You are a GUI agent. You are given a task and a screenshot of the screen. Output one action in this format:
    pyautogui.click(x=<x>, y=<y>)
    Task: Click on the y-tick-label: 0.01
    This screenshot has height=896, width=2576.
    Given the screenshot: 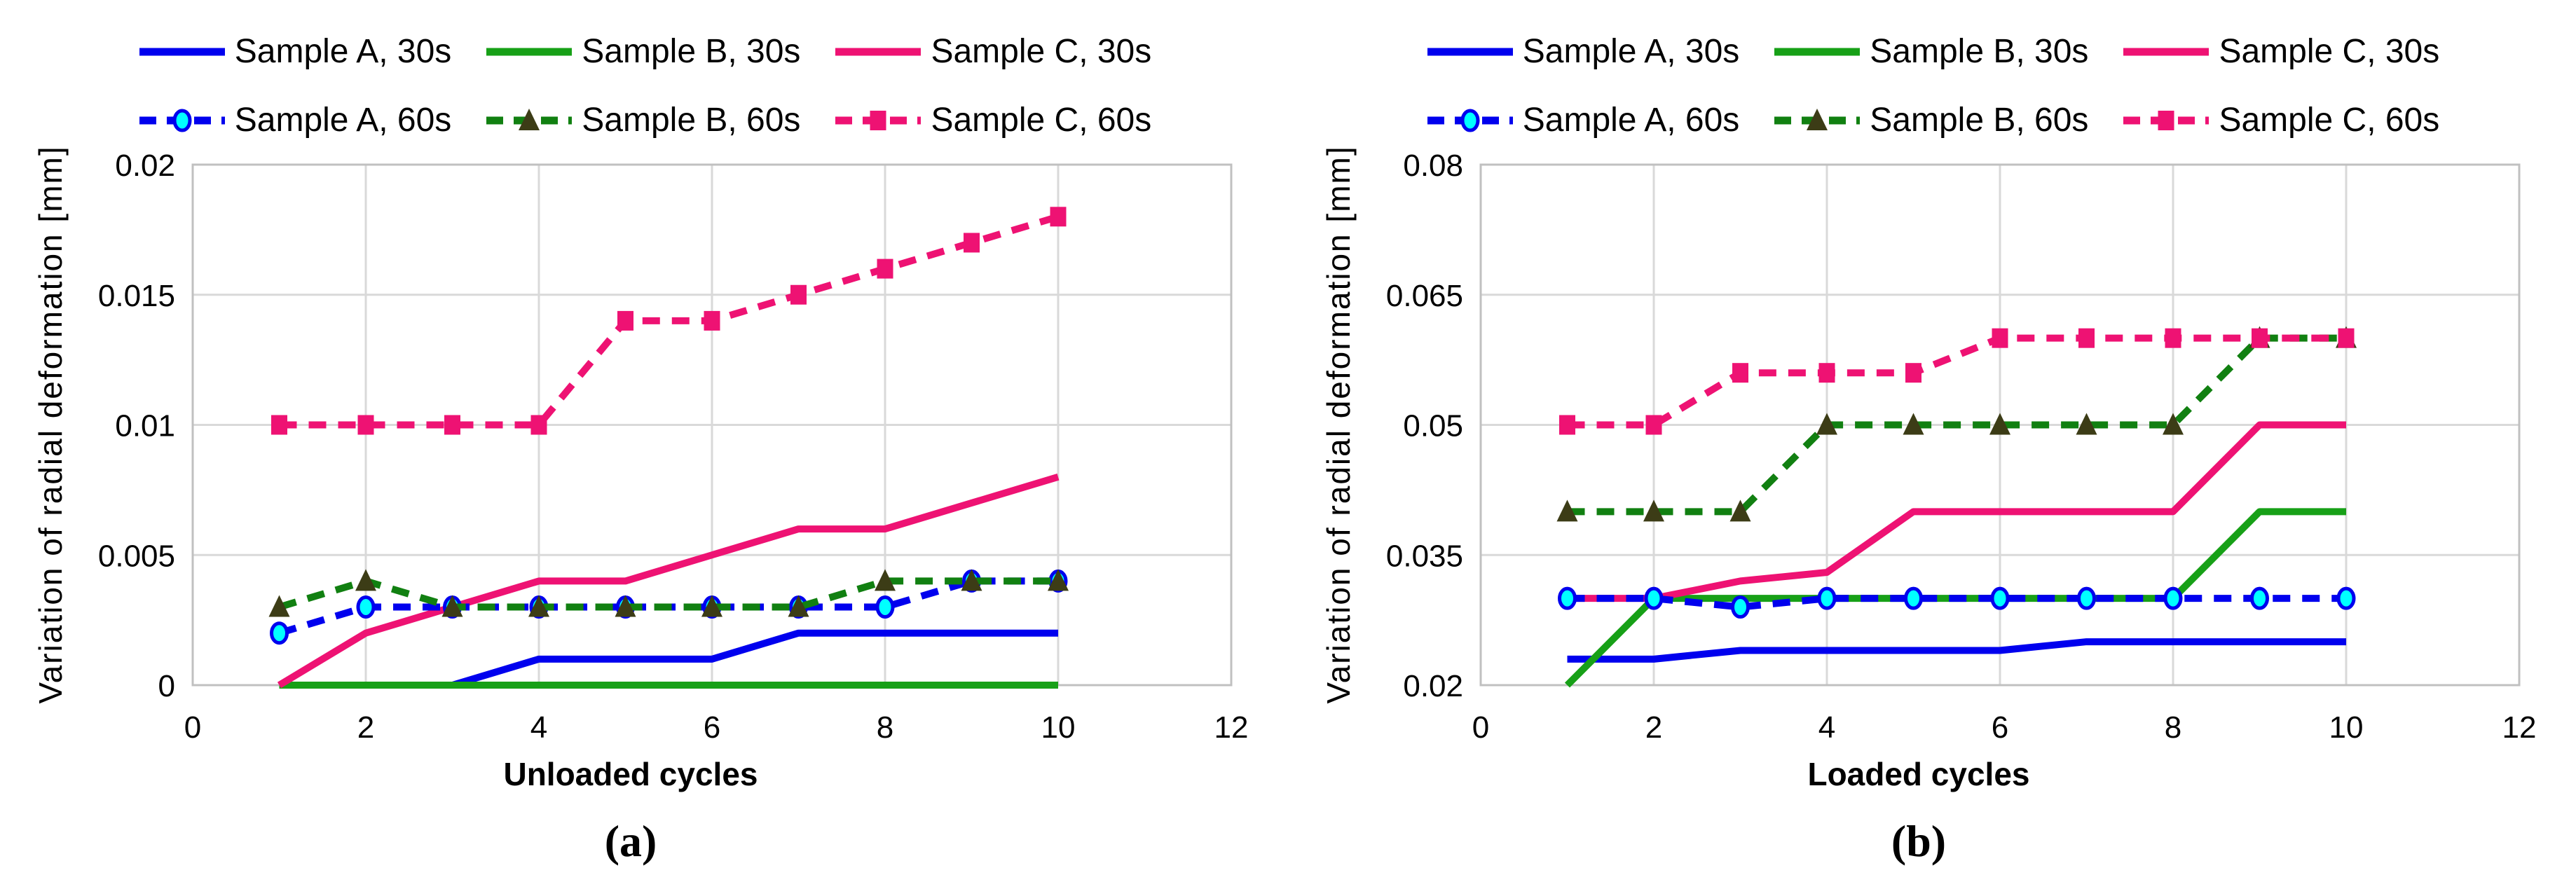 What is the action you would take?
    pyautogui.click(x=145, y=426)
    